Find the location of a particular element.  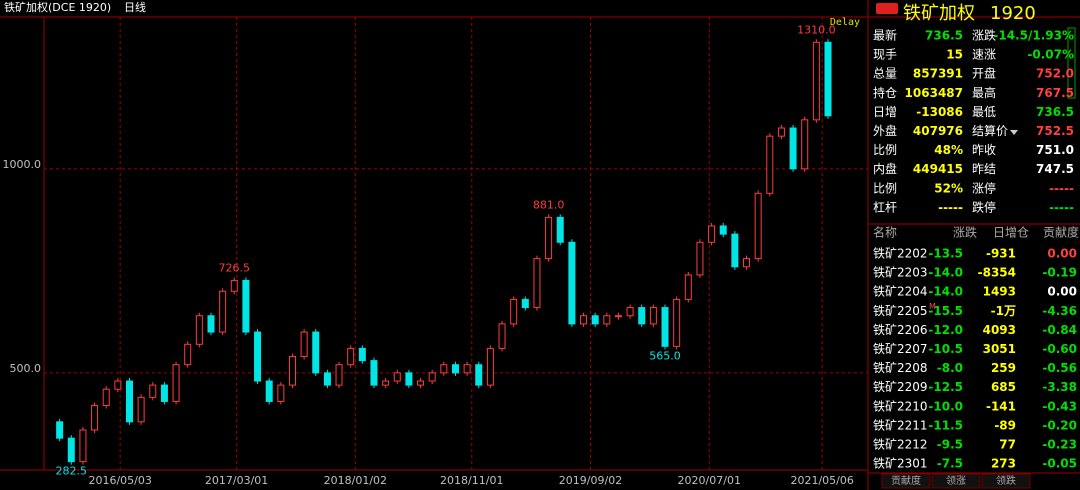

tab-label: 贡献度 is located at coordinates (906, 480).